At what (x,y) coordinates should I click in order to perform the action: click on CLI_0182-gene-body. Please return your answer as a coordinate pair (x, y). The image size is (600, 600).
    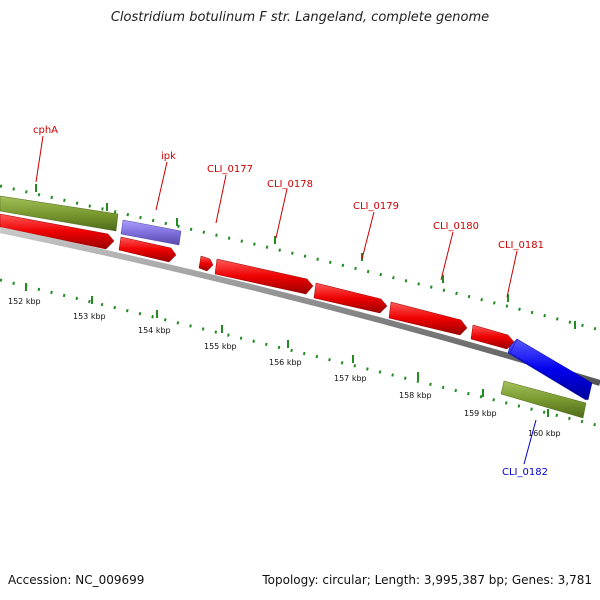
    Looking at the image, I should click on (551, 369).